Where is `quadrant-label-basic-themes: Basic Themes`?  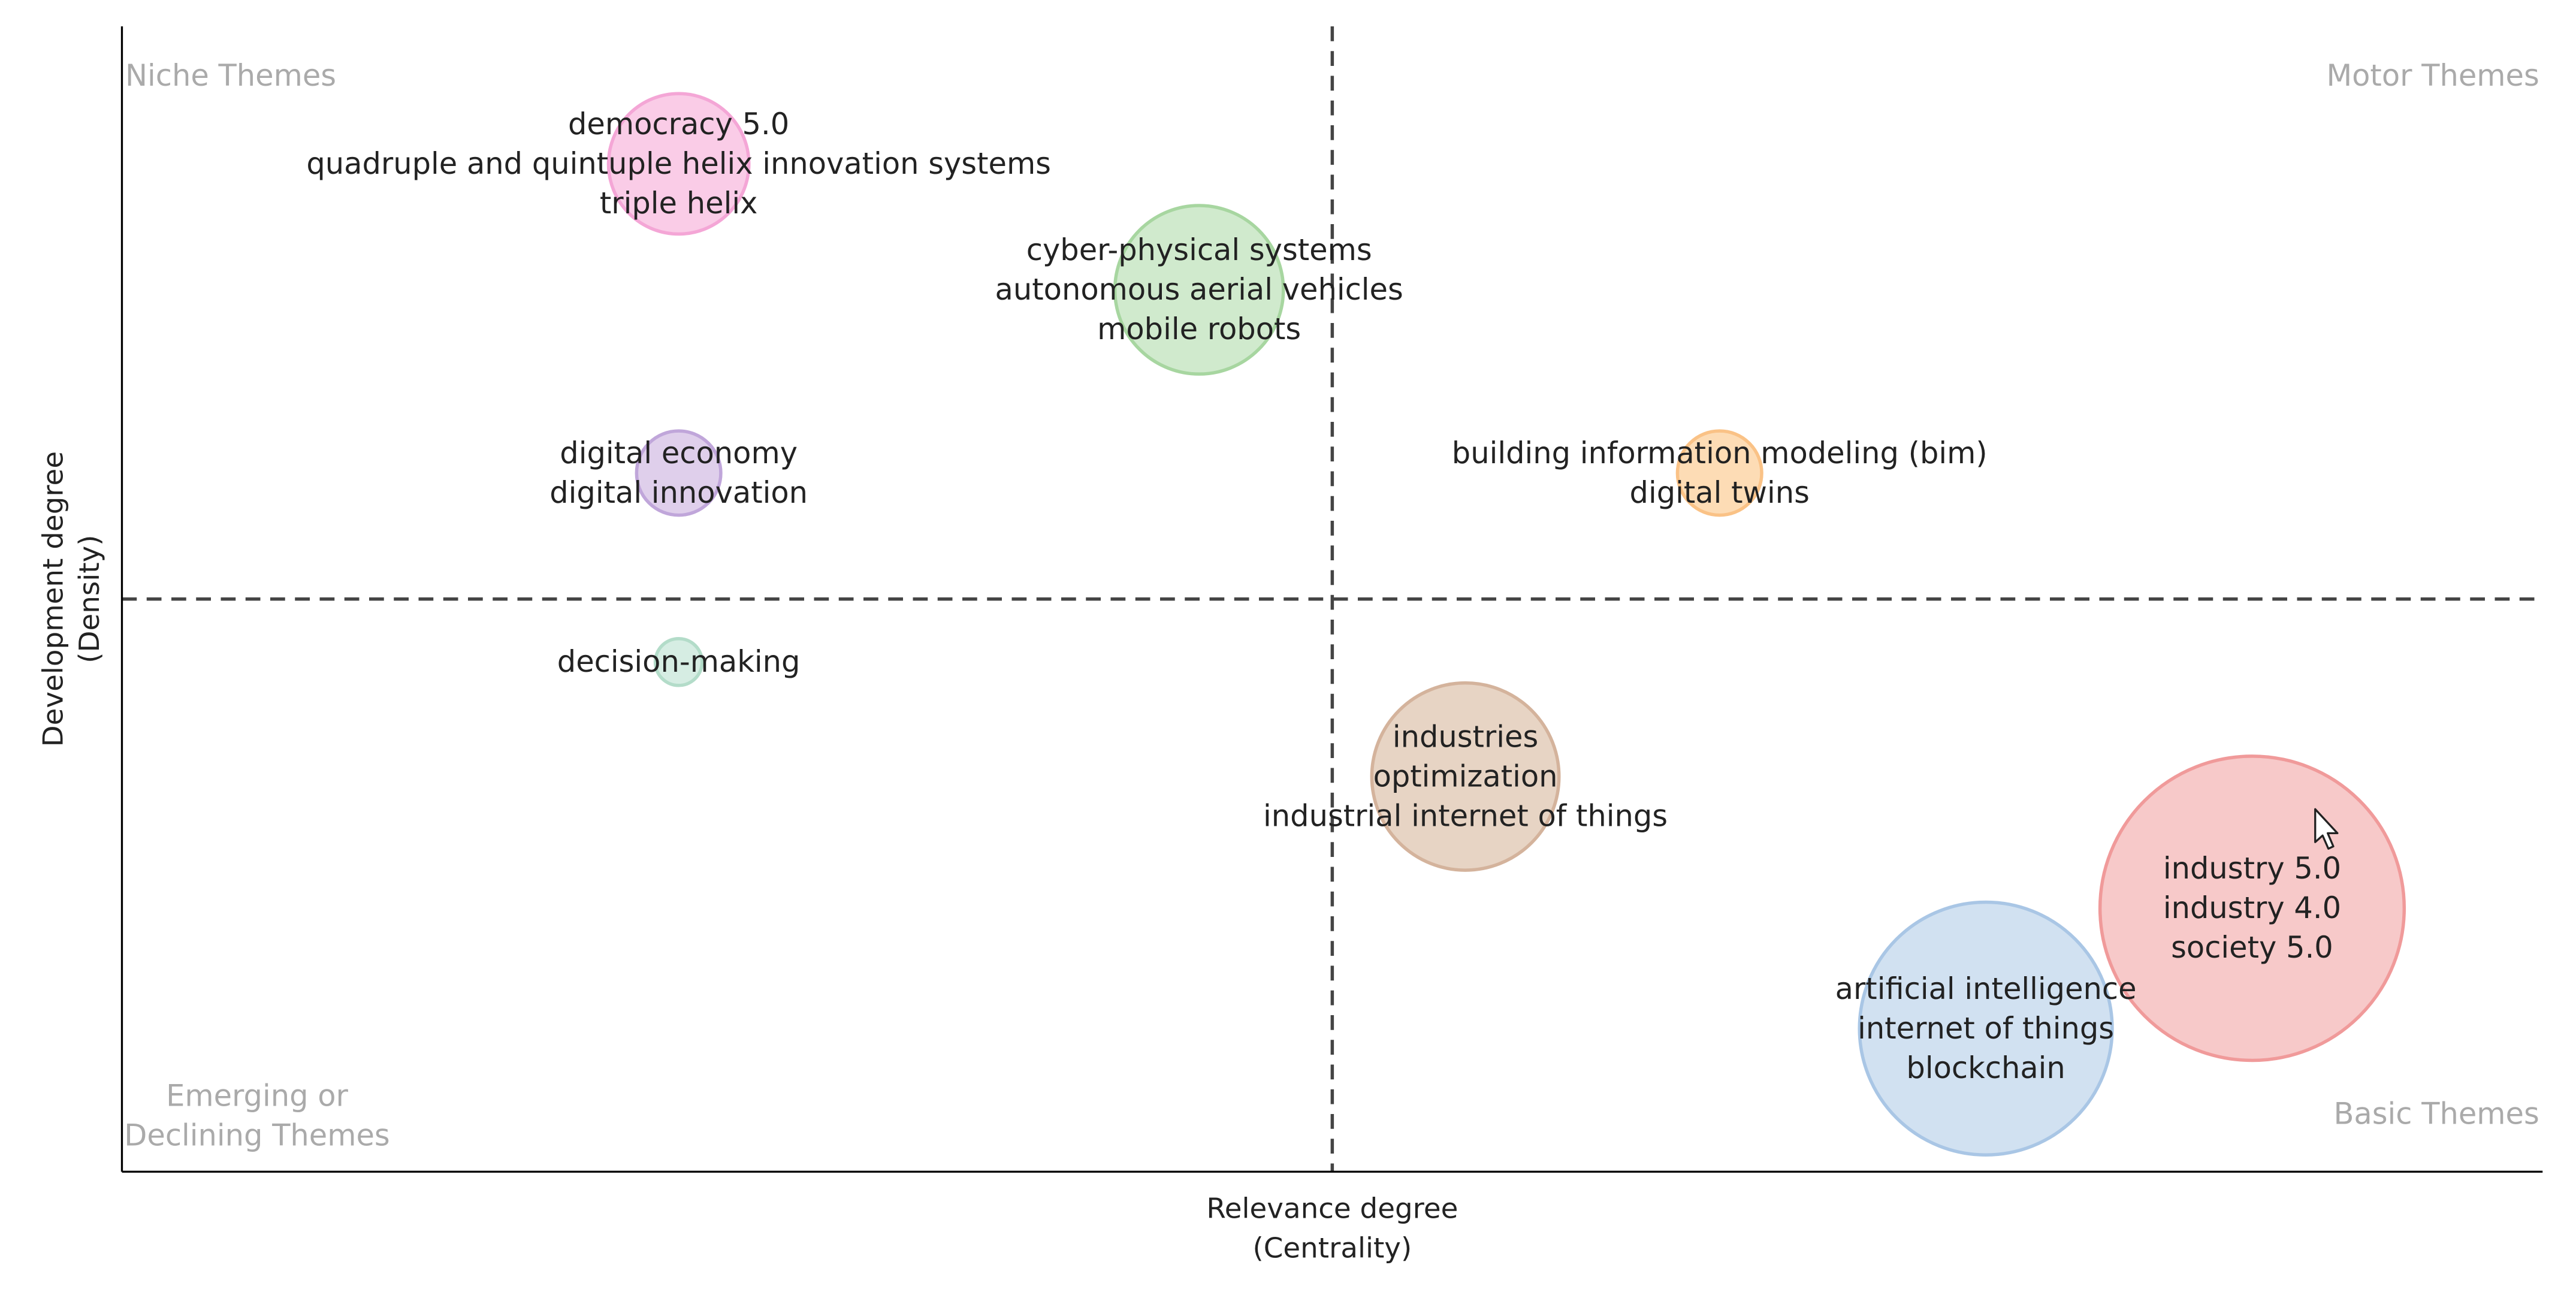
quadrant-label-basic-themes: Basic Themes is located at coordinates (2436, 1114).